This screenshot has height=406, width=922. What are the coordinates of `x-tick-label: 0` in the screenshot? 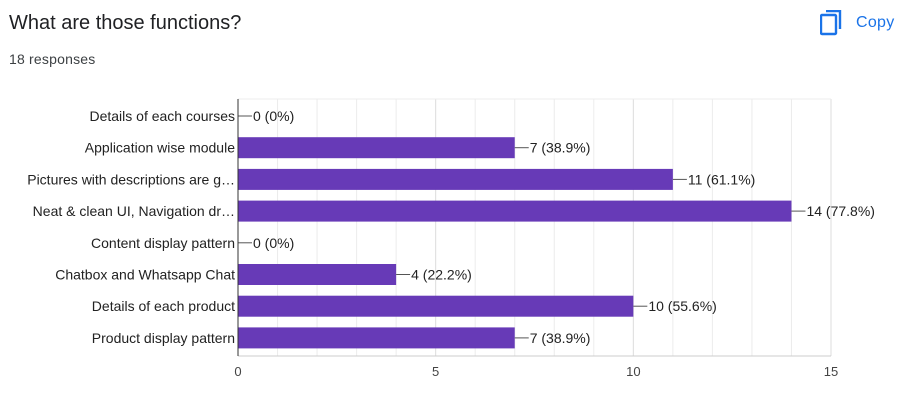 It's located at (237, 371).